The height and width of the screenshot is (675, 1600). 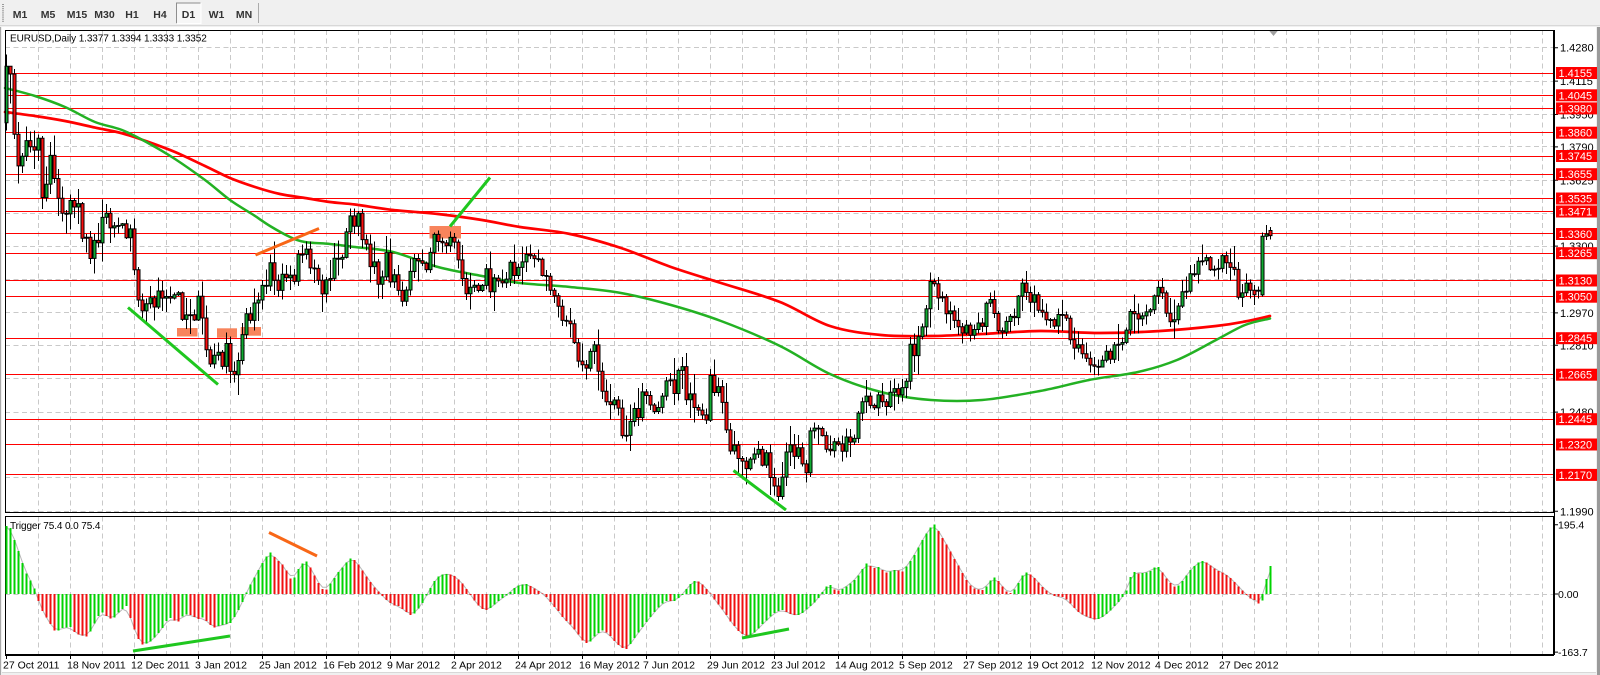 I want to click on svg-text: 1.3471, so click(x=1576, y=213).